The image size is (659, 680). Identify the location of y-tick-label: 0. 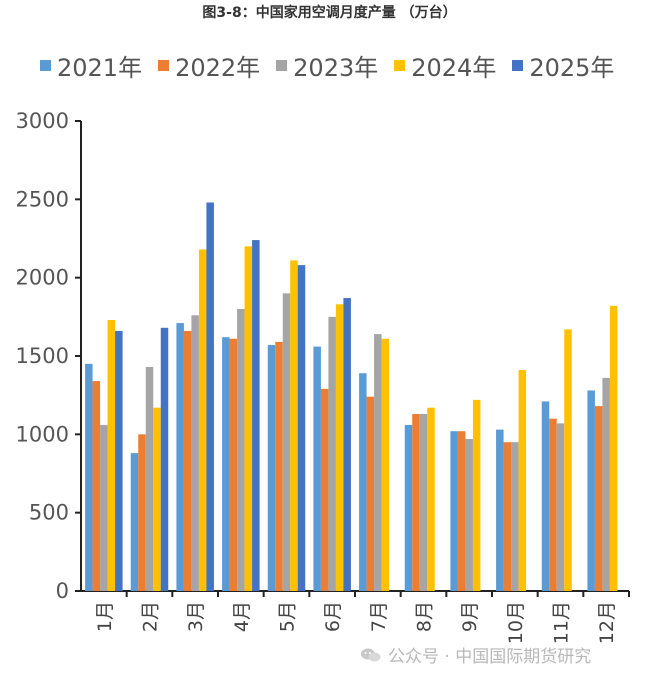
(62, 591).